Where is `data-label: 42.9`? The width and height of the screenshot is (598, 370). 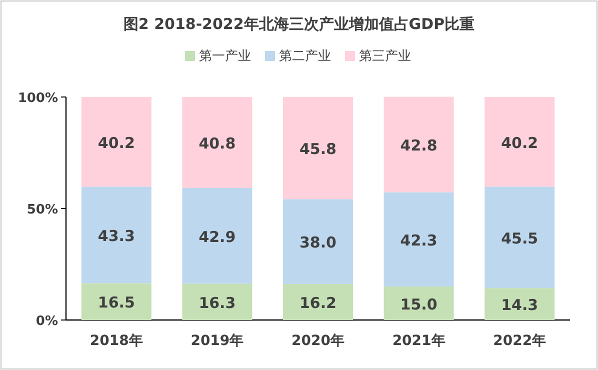
data-label: 42.9 is located at coordinates (217, 237).